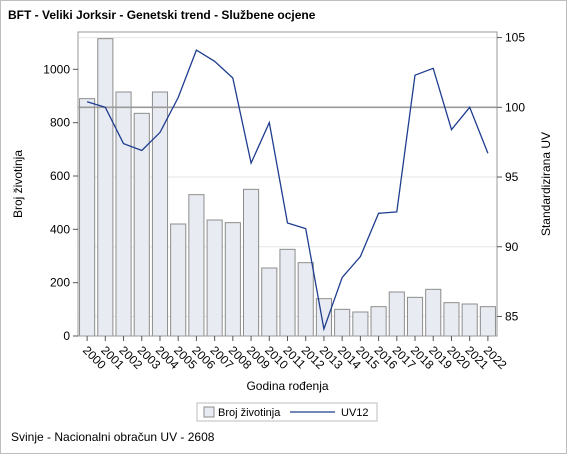 This screenshot has height=454, width=567. Describe the element at coordinates (249, 413) in the screenshot. I see `legend-label-bars: Broj životinja` at that location.